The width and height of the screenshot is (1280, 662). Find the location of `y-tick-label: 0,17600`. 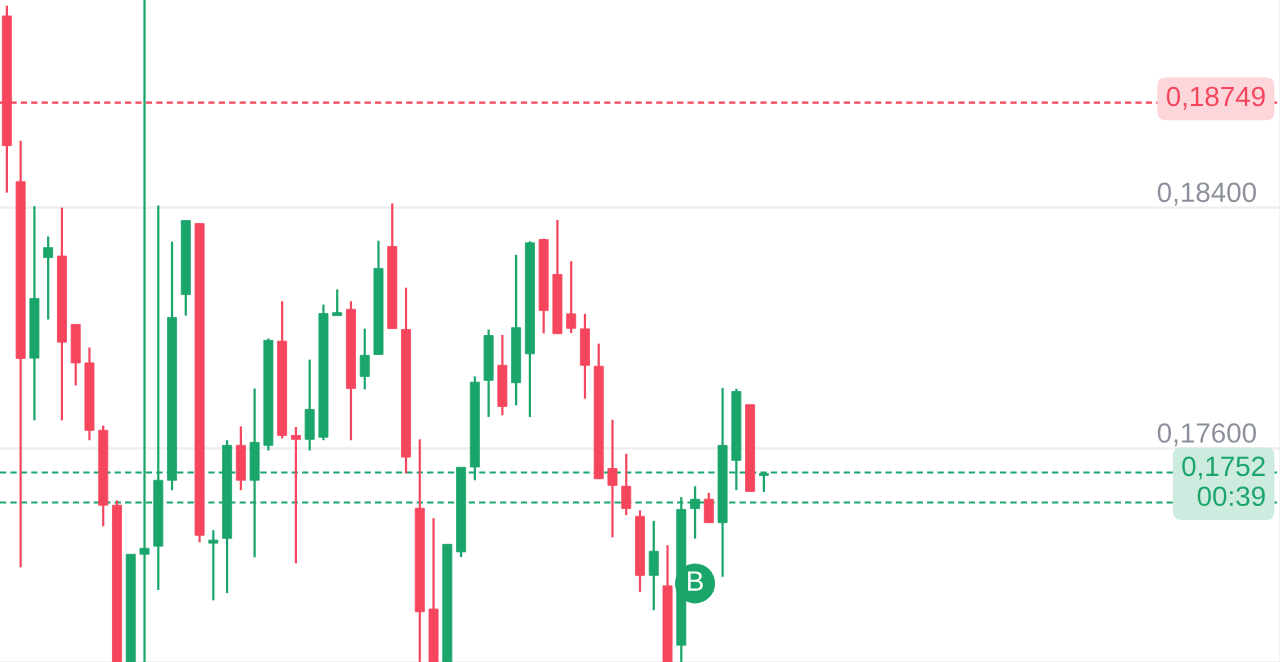

y-tick-label: 0,17600 is located at coordinates (1207, 435).